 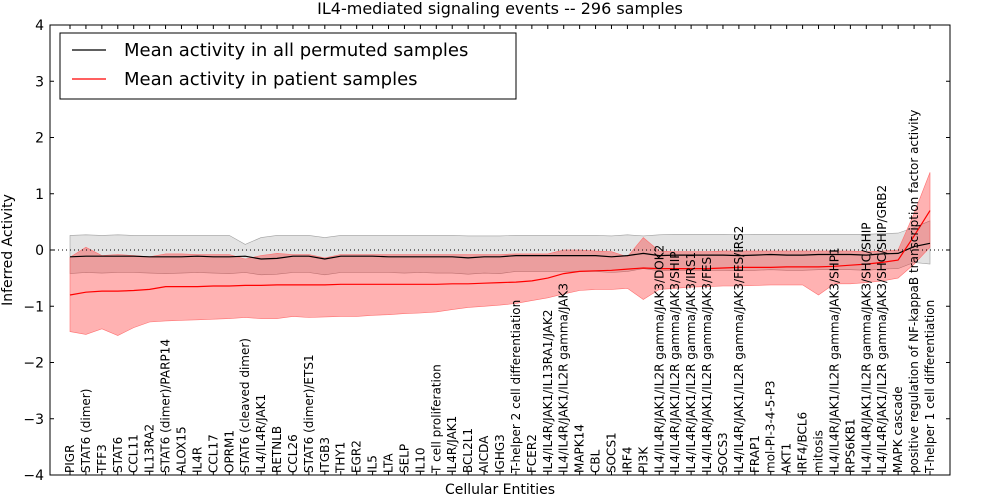 What do you see at coordinates (182, 449) in the screenshot?
I see `x-tick-label: ALOX15` at bounding box center [182, 449].